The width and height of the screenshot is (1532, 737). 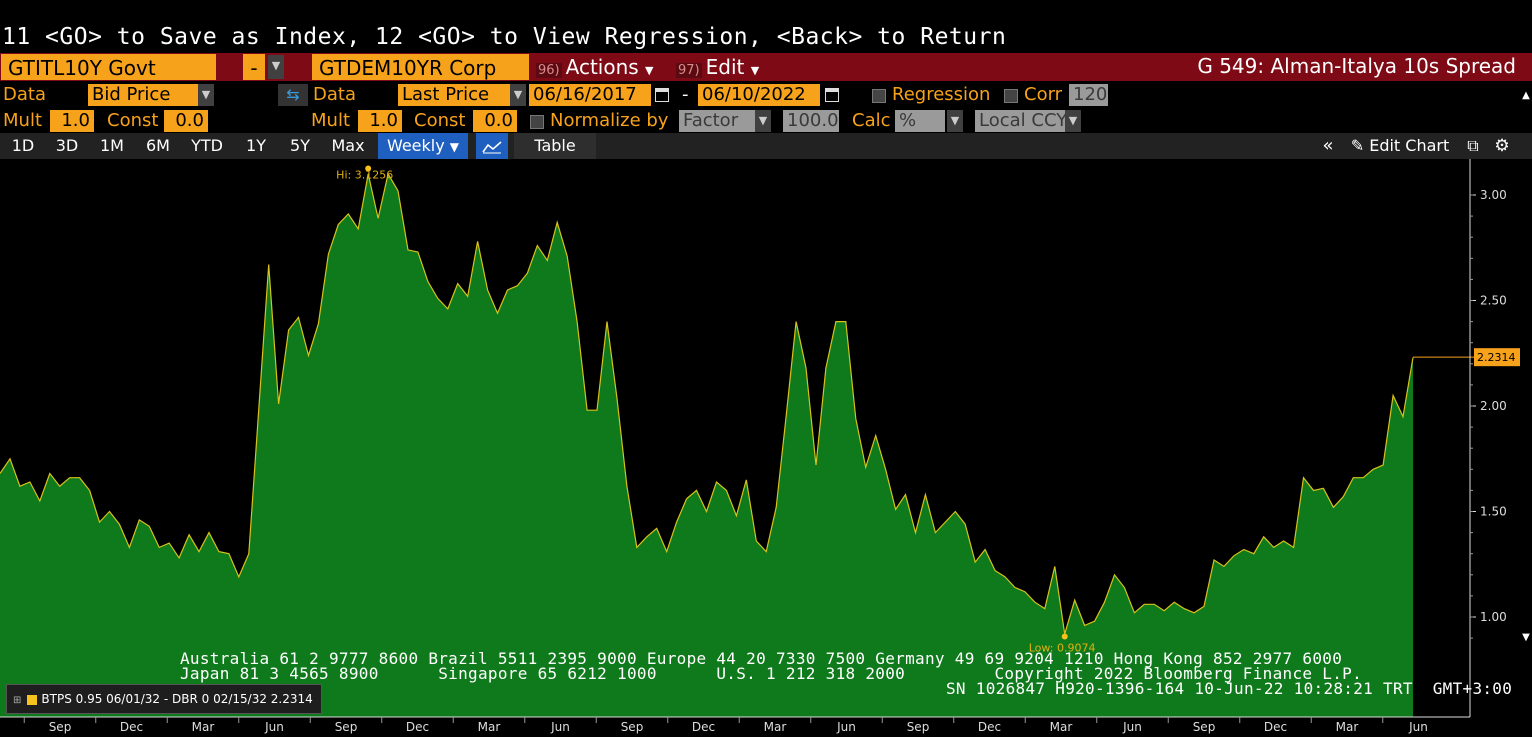 What do you see at coordinates (364, 174) in the screenshot?
I see `high-label: Hi: 3.1256` at bounding box center [364, 174].